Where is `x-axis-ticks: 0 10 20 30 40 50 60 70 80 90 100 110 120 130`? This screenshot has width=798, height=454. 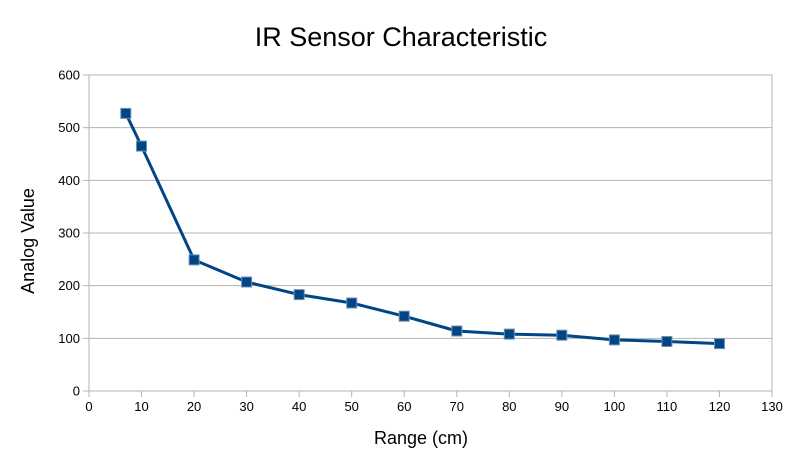
x-axis-ticks: 0 10 20 30 40 50 60 70 80 90 100 110 120 130 is located at coordinates (434, 402).